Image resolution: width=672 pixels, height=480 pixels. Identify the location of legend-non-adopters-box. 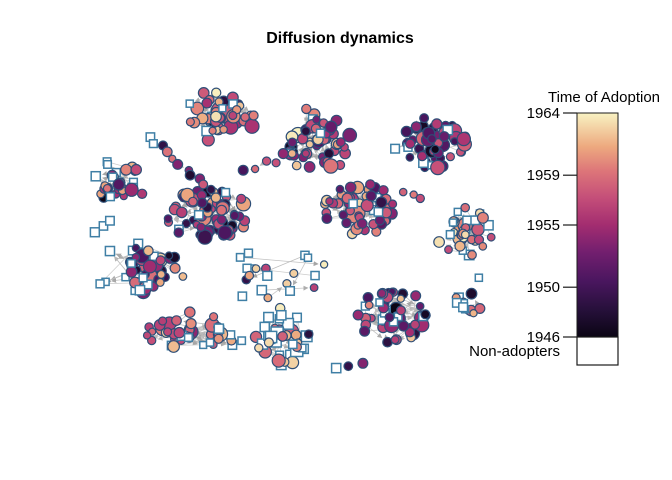
(597, 351).